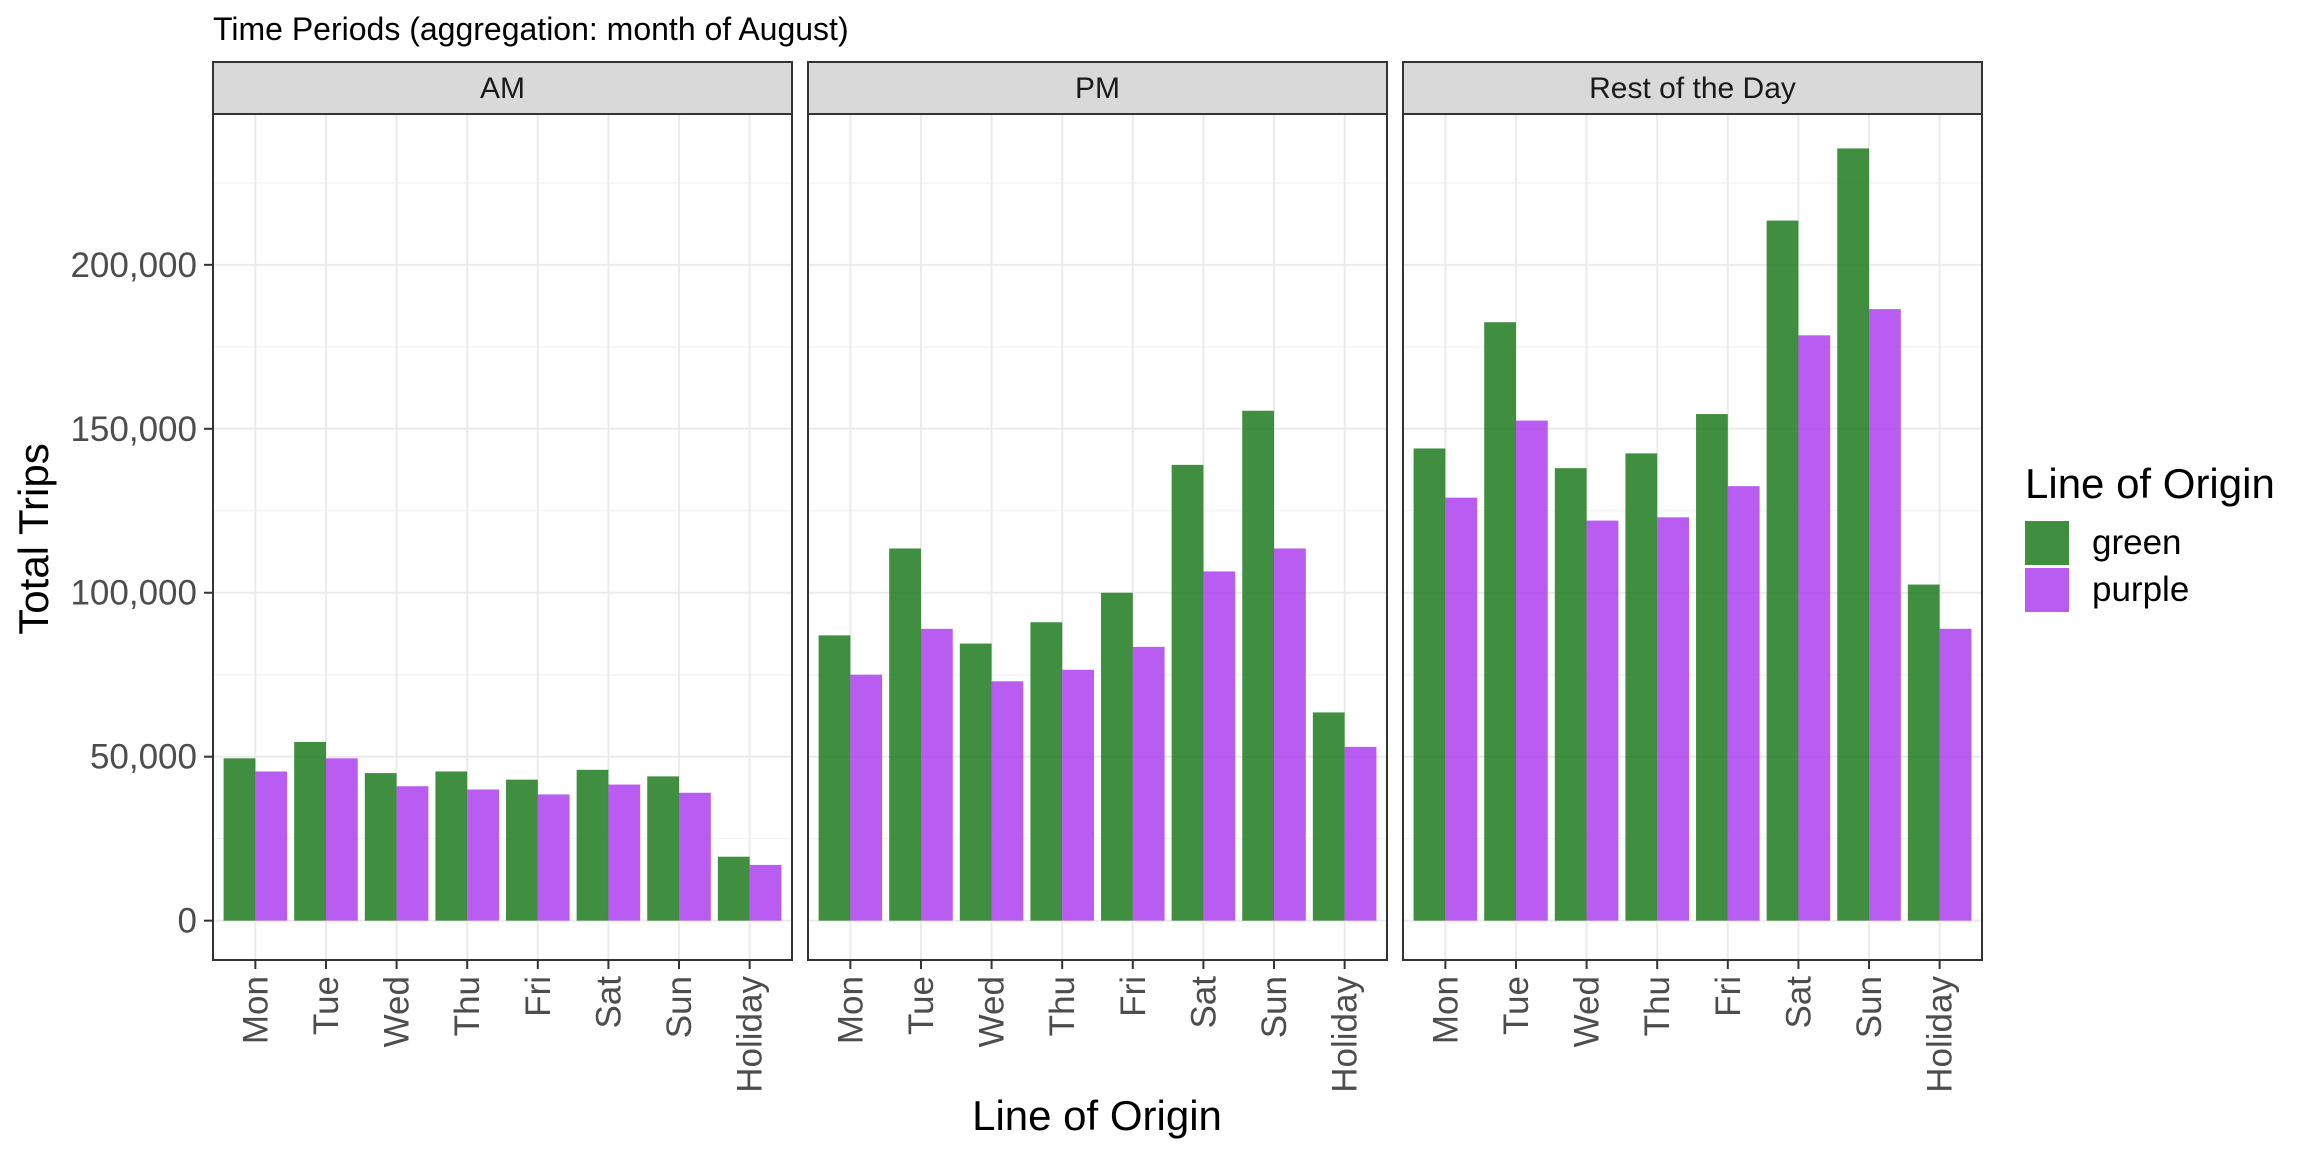 The width and height of the screenshot is (2304, 1157). I want to click on bar-rest-of-the-day-purple-mon, so click(1461, 709).